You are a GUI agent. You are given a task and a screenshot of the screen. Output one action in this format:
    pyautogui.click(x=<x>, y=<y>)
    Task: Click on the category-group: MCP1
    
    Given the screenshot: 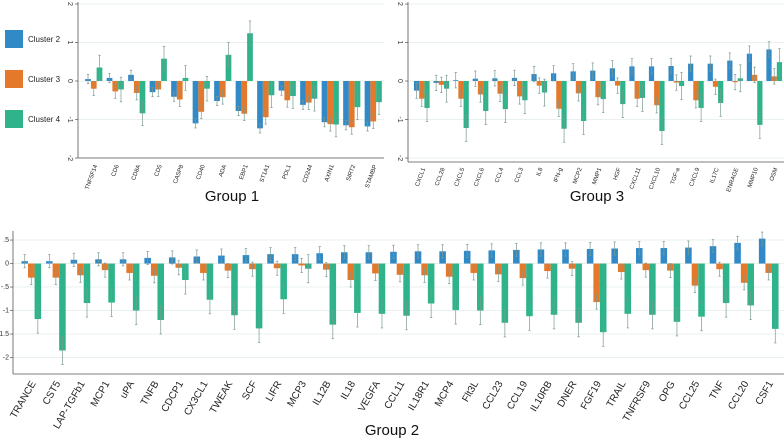 What is the action you would take?
    pyautogui.click(x=102, y=330)
    